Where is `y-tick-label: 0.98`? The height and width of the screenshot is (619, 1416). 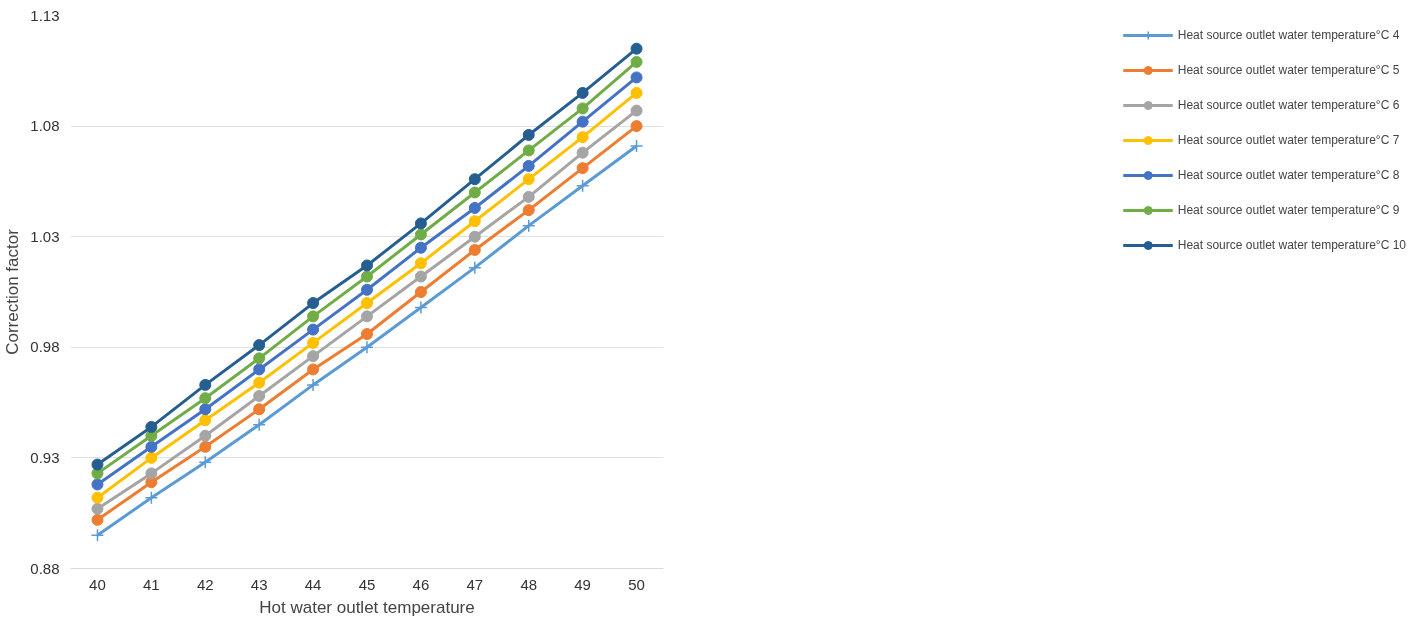 y-tick-label: 0.98 is located at coordinates (45, 347).